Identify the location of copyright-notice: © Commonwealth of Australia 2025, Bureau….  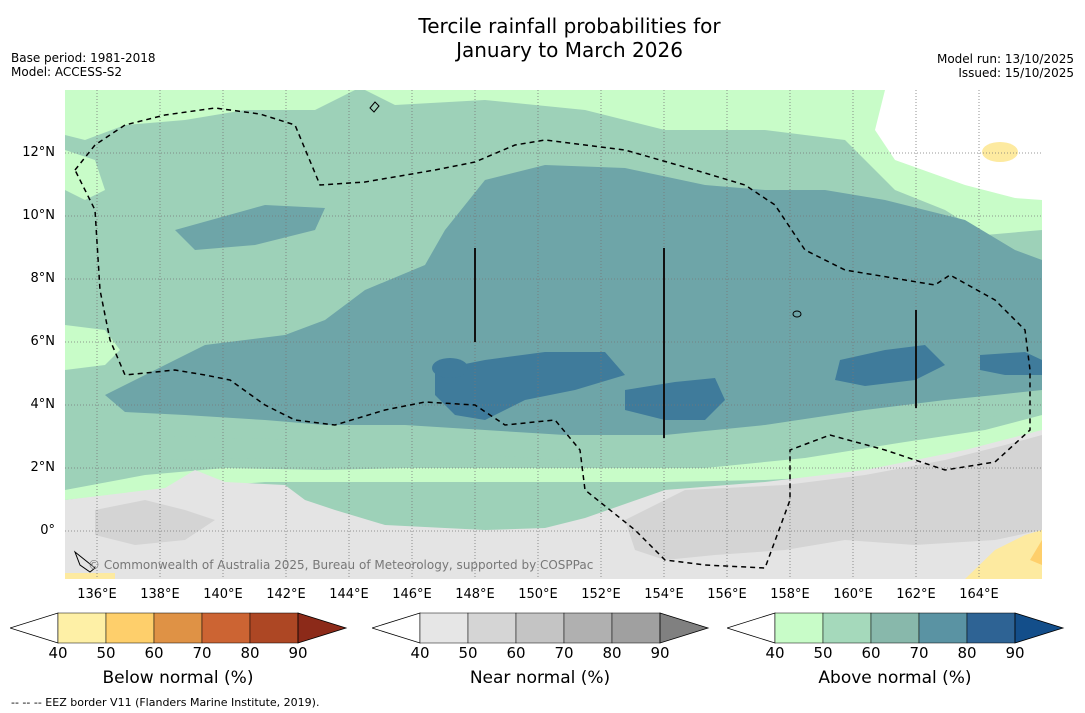
(341, 565).